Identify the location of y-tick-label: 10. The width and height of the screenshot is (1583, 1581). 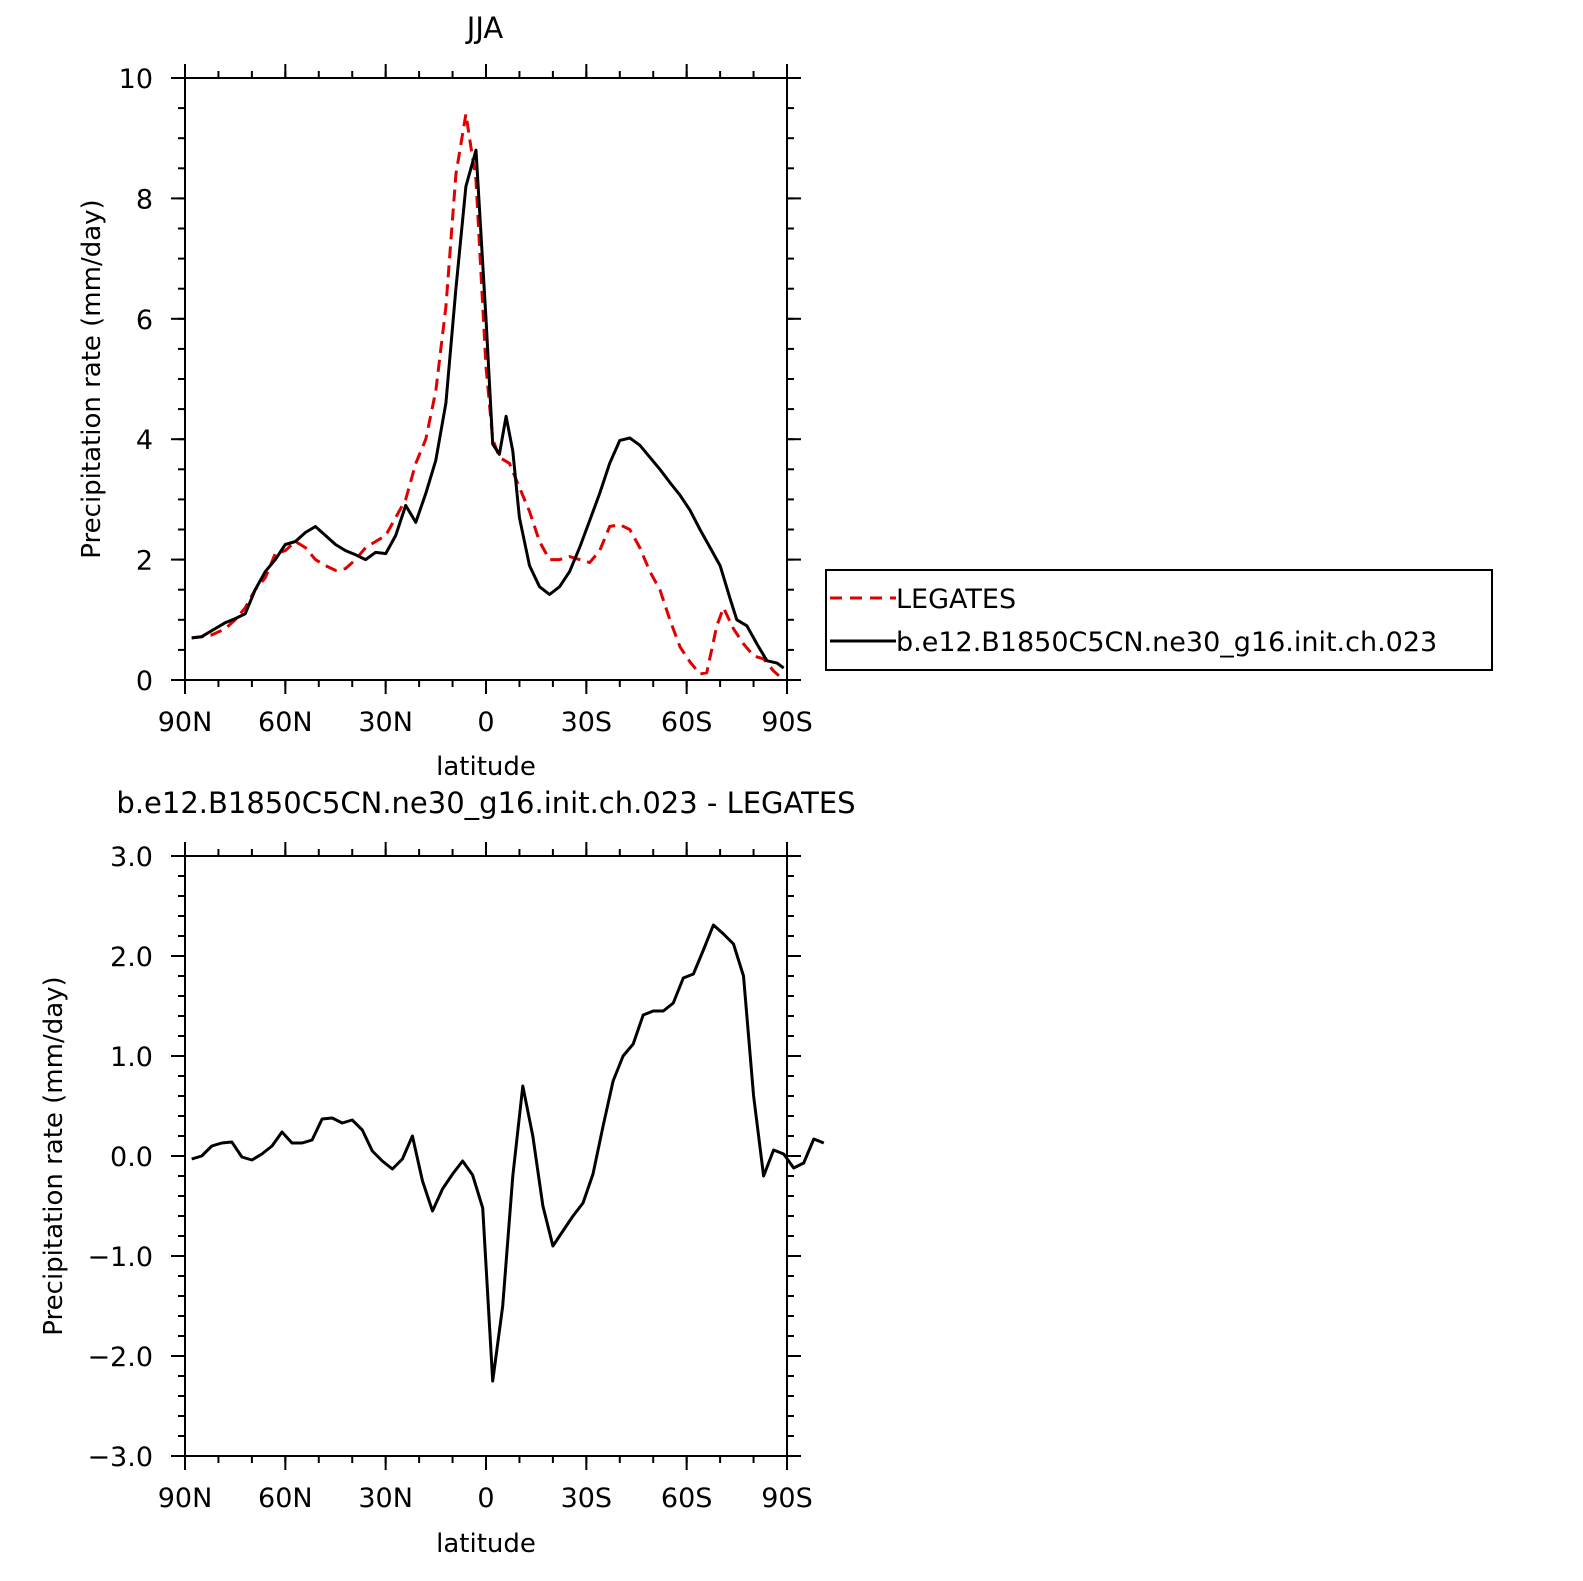
(136, 79).